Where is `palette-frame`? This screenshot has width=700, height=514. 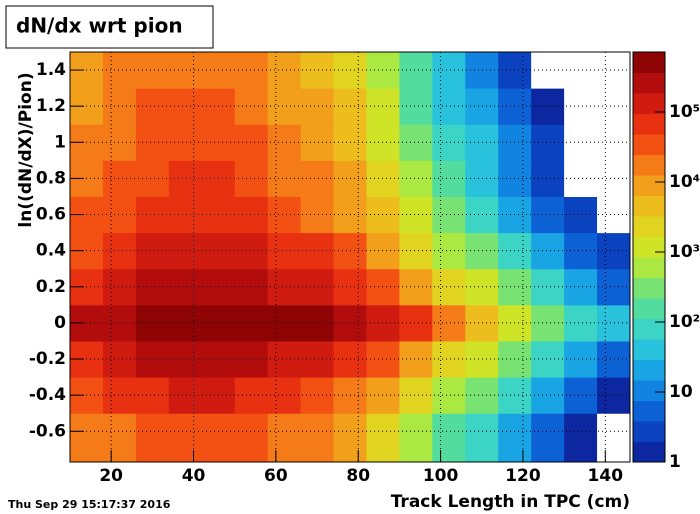 palette-frame is located at coordinates (649, 257).